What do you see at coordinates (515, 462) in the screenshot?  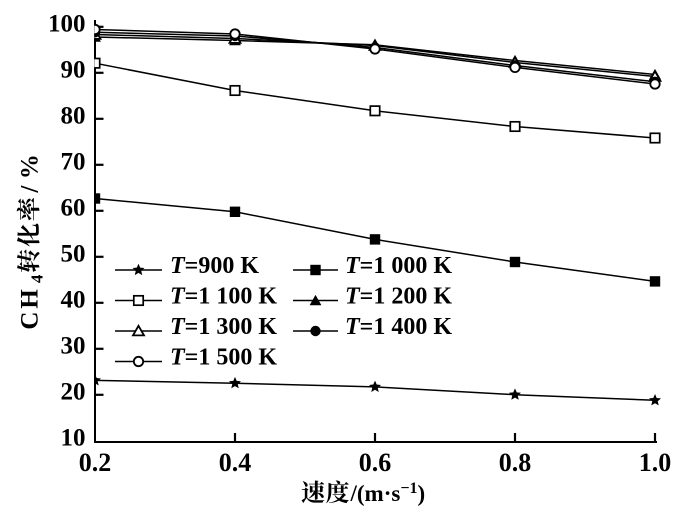 I see `svg-text: 0.8` at bounding box center [515, 462].